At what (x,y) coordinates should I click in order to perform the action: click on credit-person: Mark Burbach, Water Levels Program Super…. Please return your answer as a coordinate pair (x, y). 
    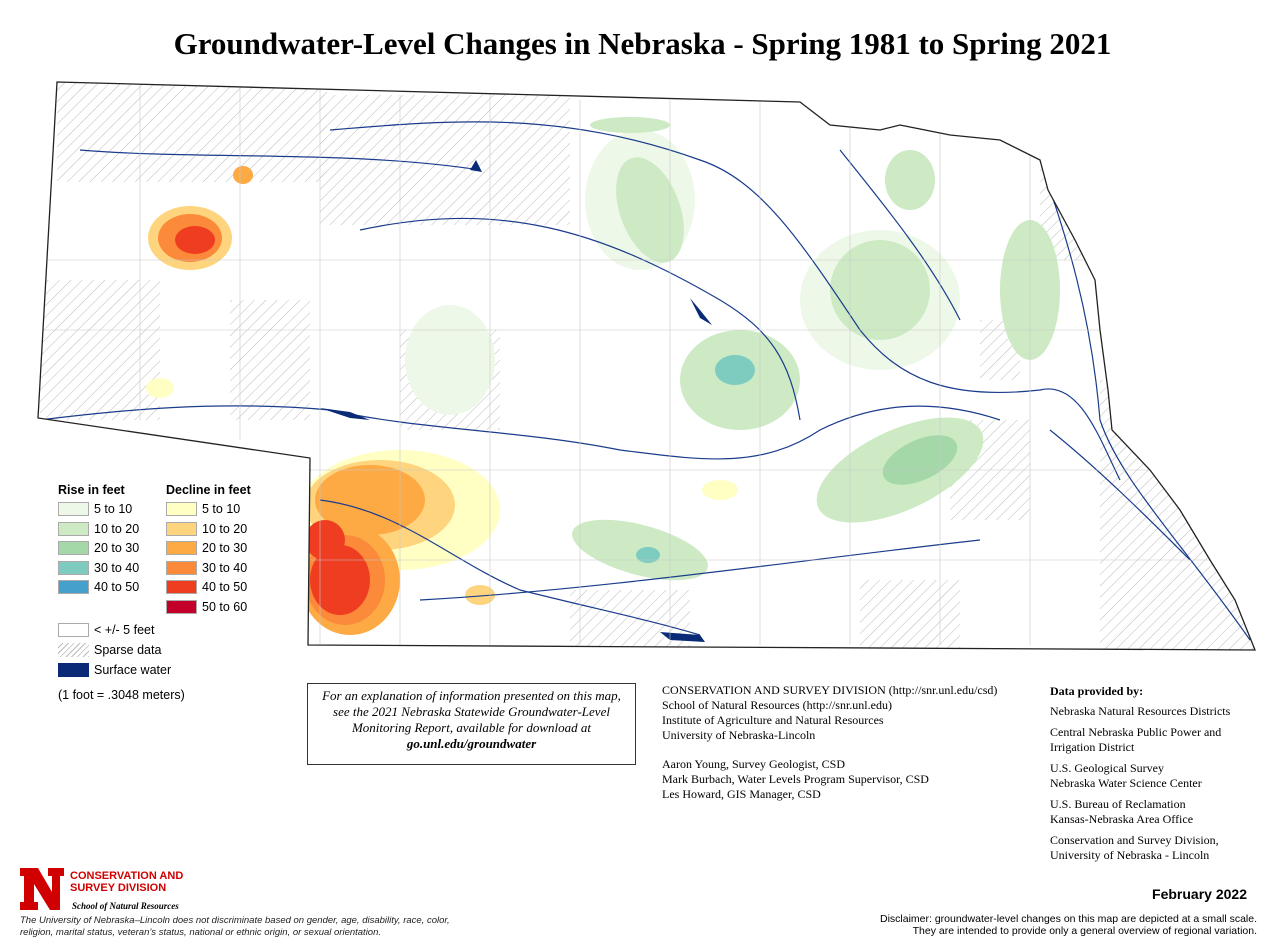
    Looking at the image, I should click on (795, 779).